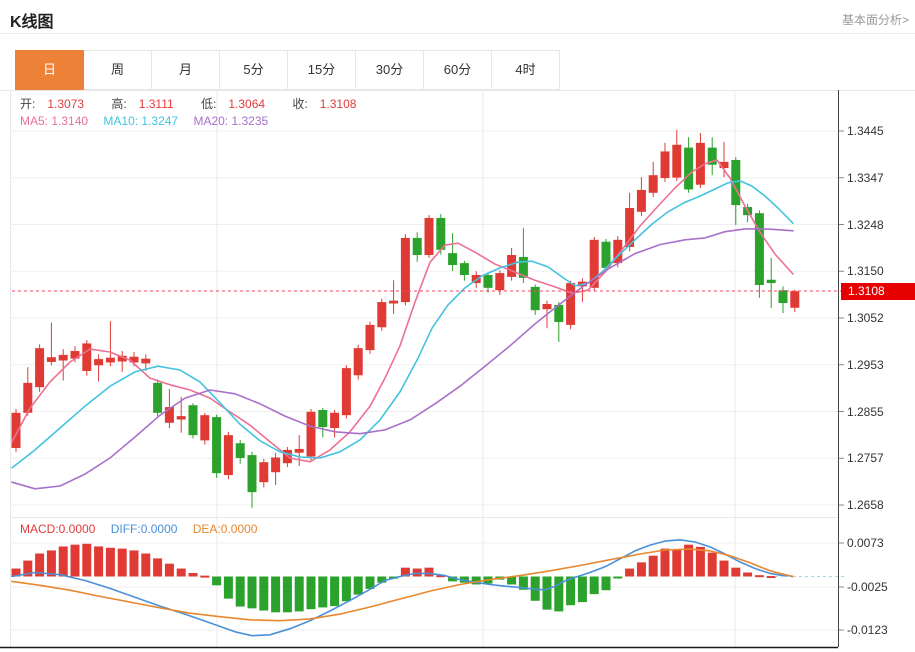 This screenshot has width=915, height=652. Describe the element at coordinates (209, 104) in the screenshot. I see `low-label: 低:` at that location.